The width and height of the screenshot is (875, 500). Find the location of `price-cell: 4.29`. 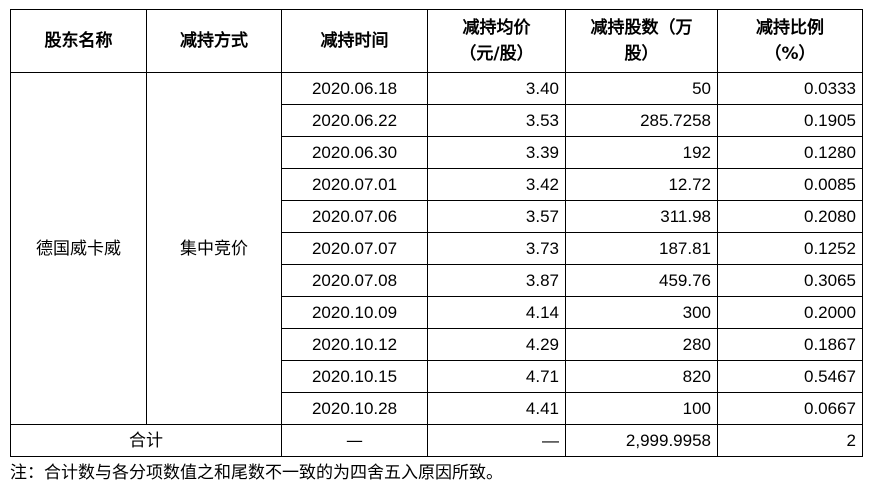

price-cell: 4.29 is located at coordinates (496, 344).